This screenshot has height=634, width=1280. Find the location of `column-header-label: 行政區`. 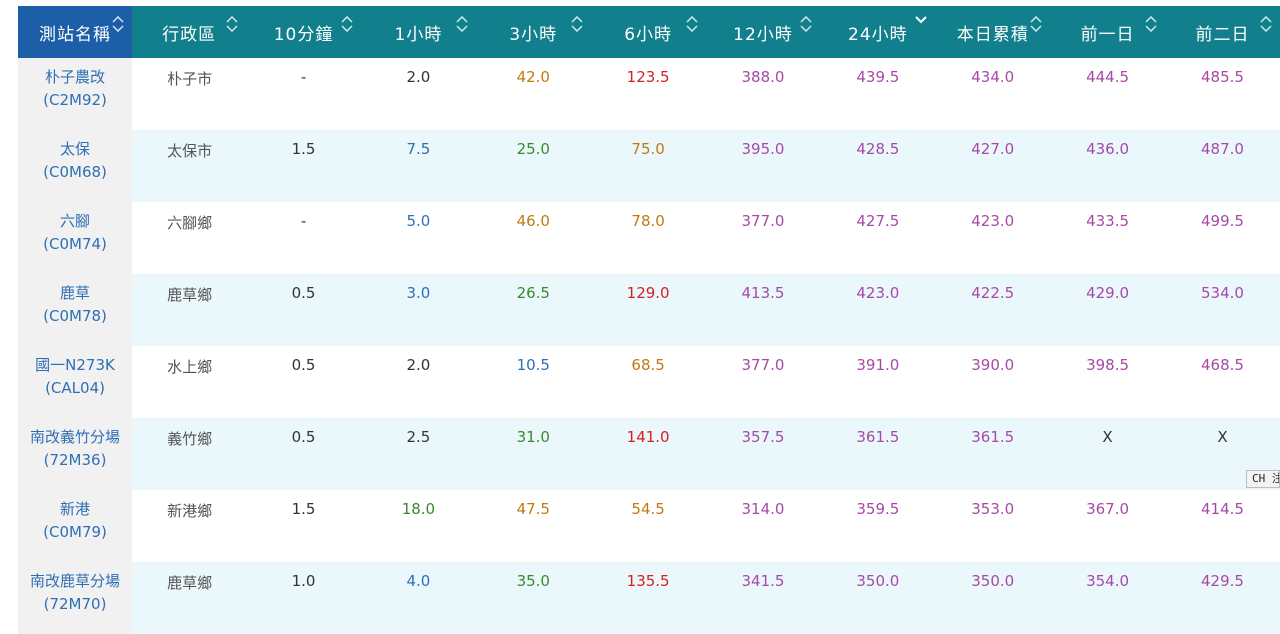

column-header-label: 行政區 is located at coordinates (189, 34).